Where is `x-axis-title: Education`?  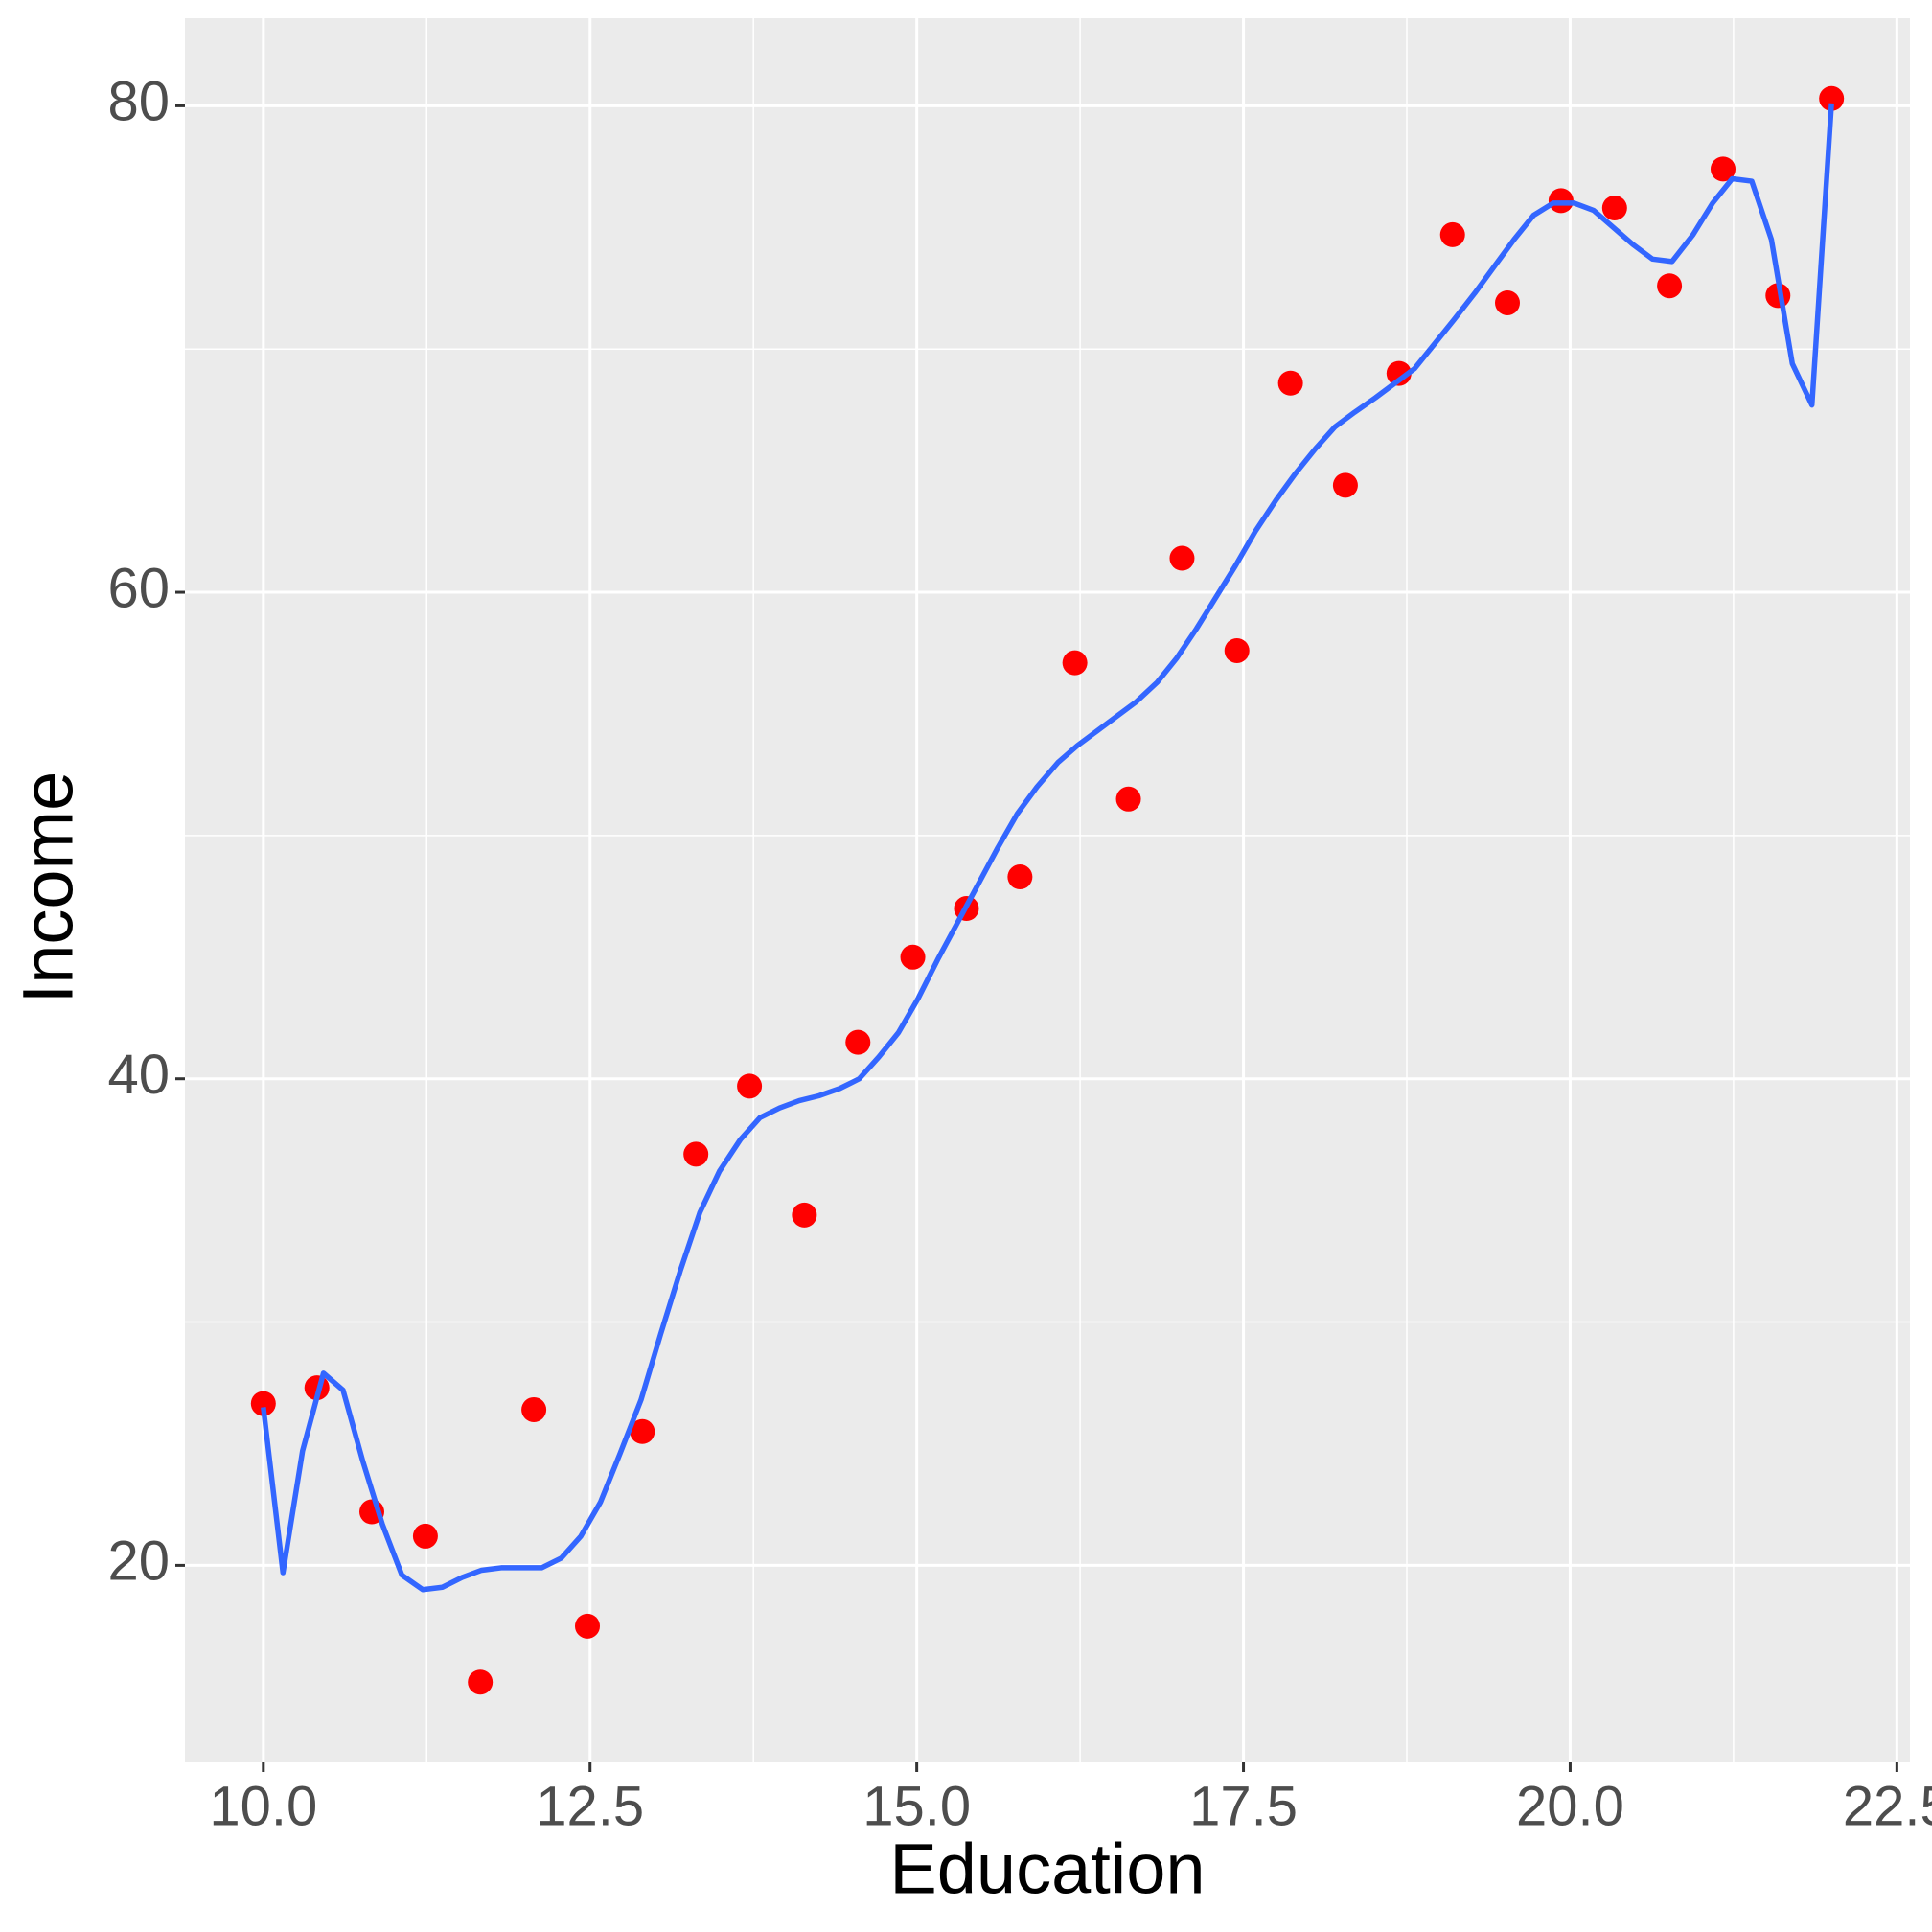 x-axis-title: Education is located at coordinates (1047, 1869).